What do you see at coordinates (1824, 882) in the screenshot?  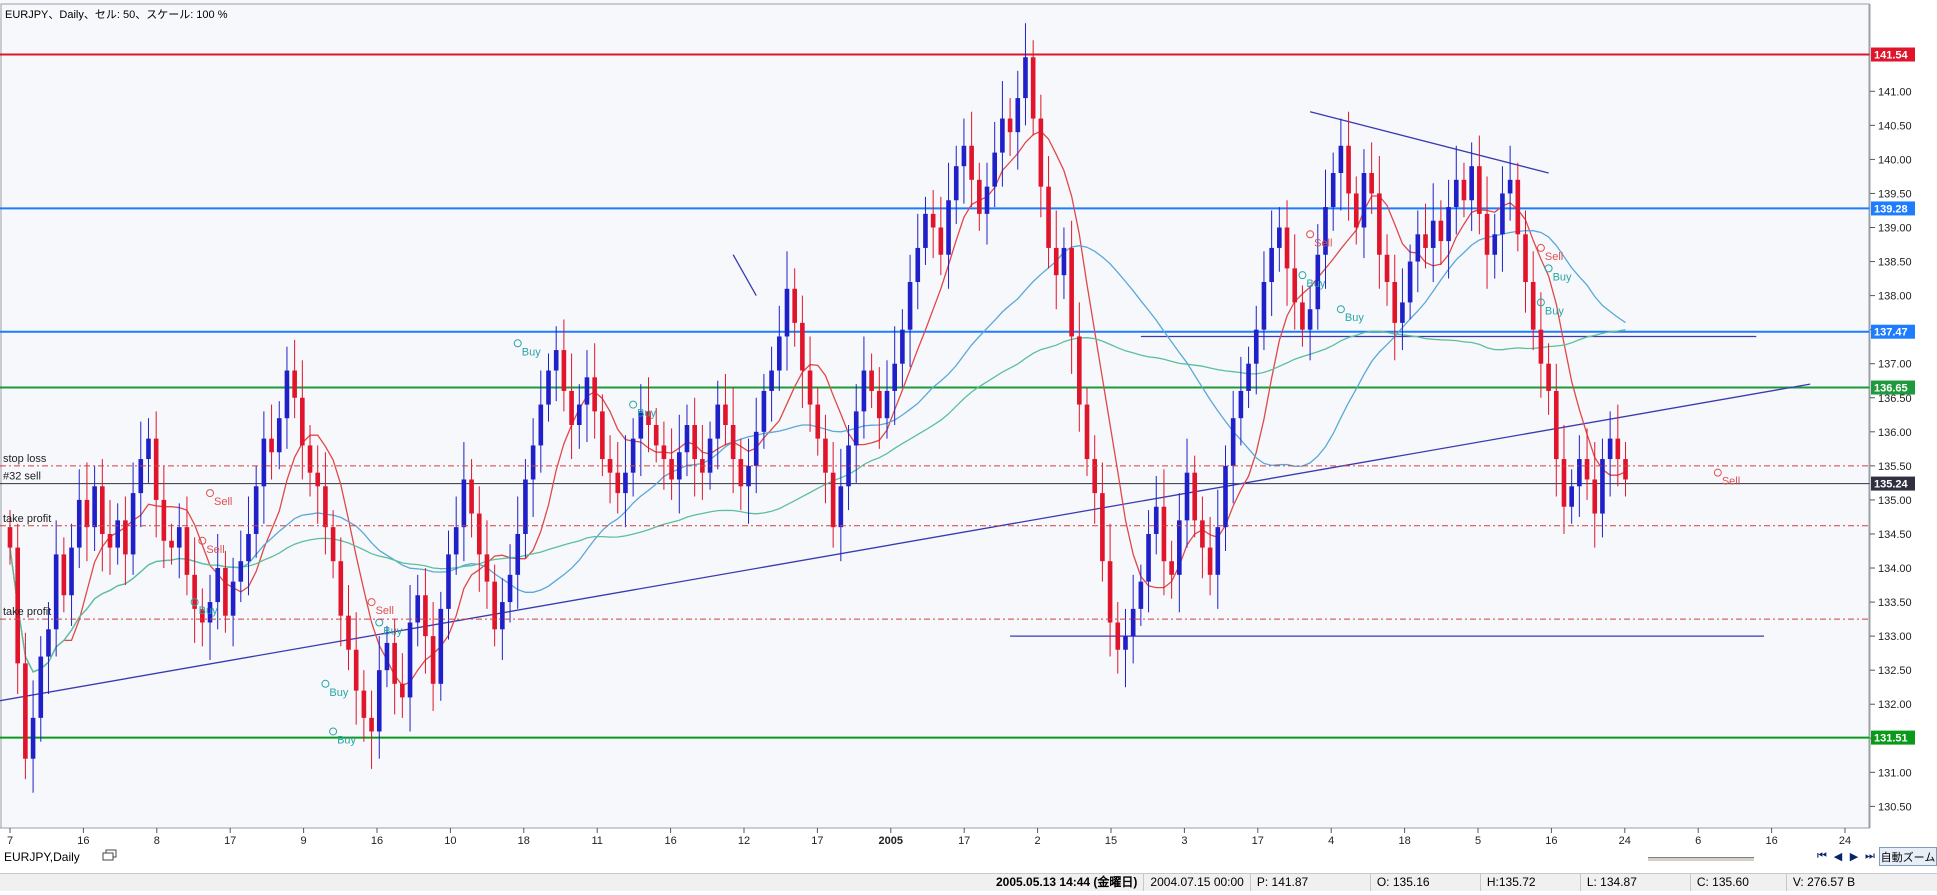 I see `status-volume: V: 276.57 B` at bounding box center [1824, 882].